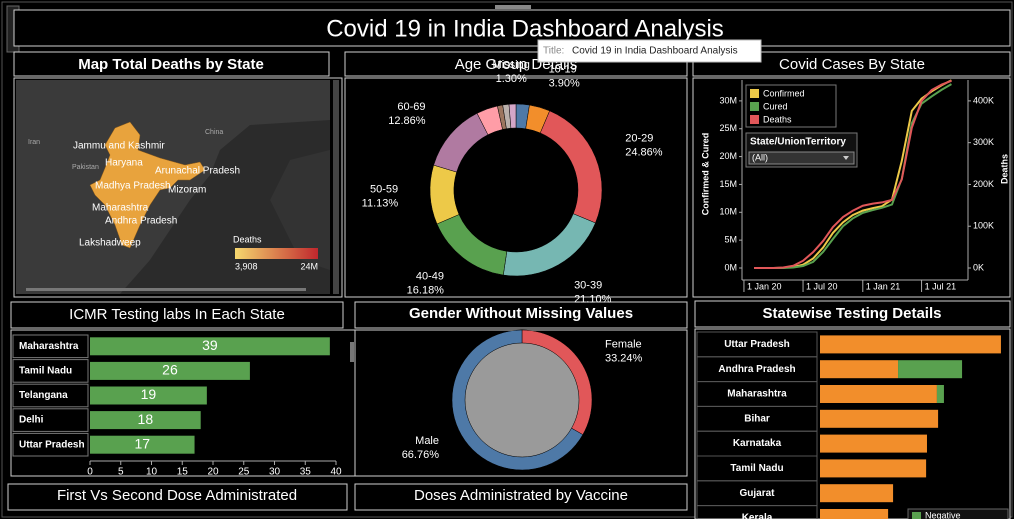 The height and width of the screenshot is (519, 1014). I want to click on country-label: Pakistan, so click(85, 167).